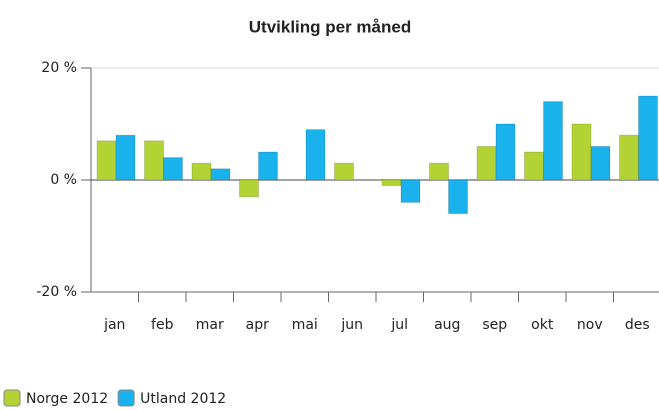 The height and width of the screenshot is (410, 659). Describe the element at coordinates (56, 292) in the screenshot. I see `y-tick-label: -20 %` at that location.